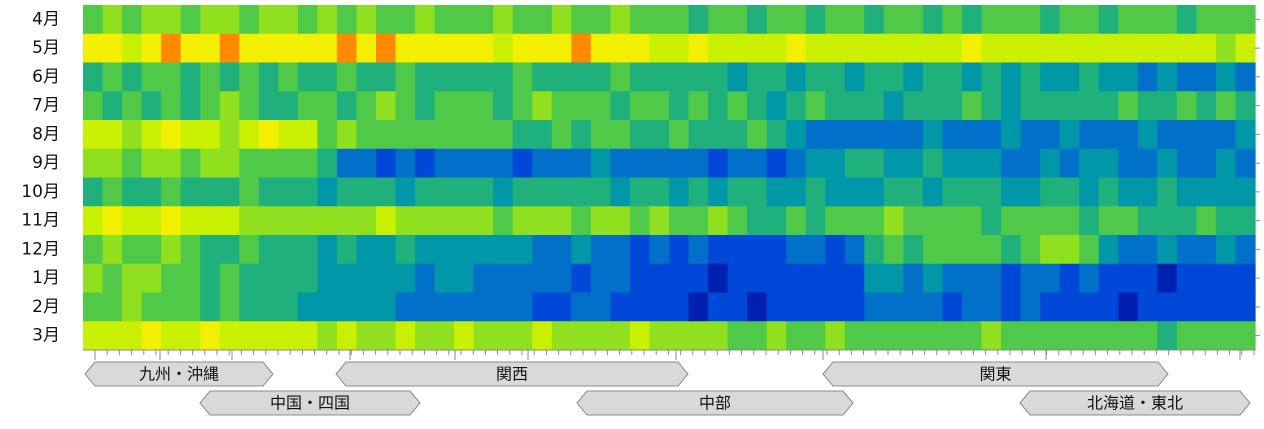 This screenshot has height=429, width=1264. What do you see at coordinates (46, 163) in the screenshot?
I see `row-label: 9月` at bounding box center [46, 163].